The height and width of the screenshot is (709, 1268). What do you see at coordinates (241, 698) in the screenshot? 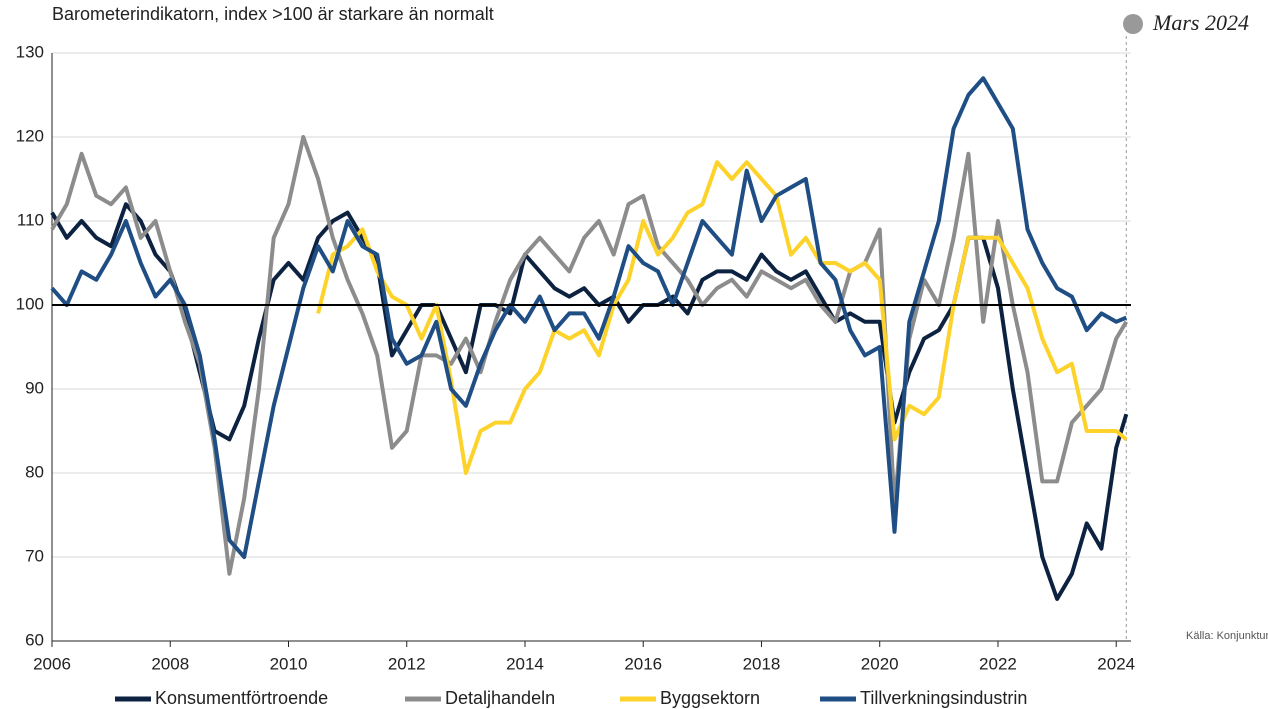
I see `legend-label: Konsumentförtroende` at bounding box center [241, 698].